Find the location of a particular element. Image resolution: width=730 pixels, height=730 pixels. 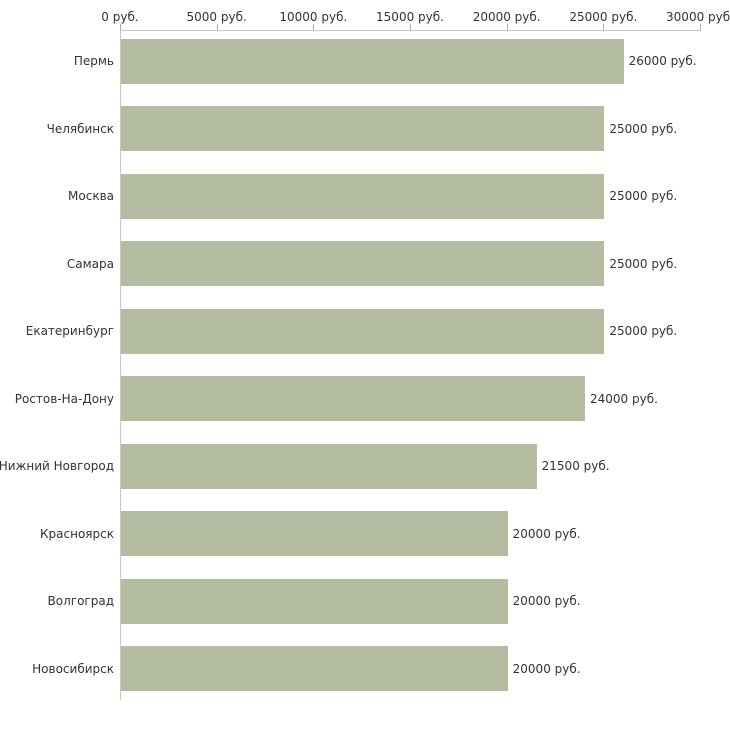

bar-Новосибирск is located at coordinates (314, 668).